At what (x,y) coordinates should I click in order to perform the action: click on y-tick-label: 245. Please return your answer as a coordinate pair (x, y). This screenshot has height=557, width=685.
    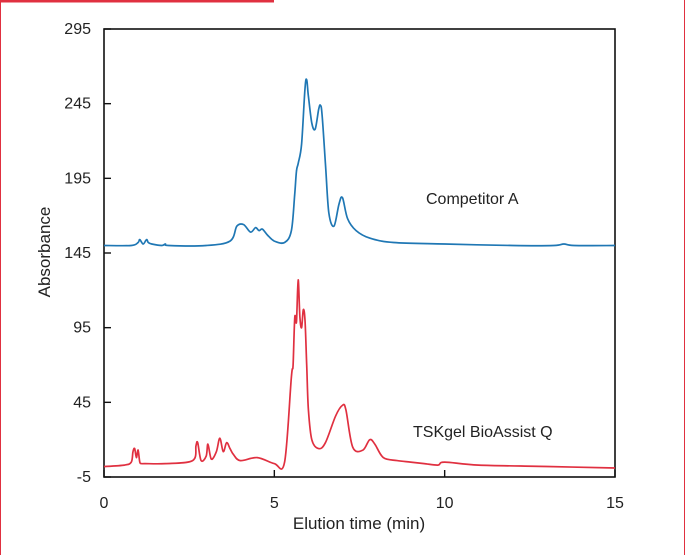
    Looking at the image, I should click on (77, 104).